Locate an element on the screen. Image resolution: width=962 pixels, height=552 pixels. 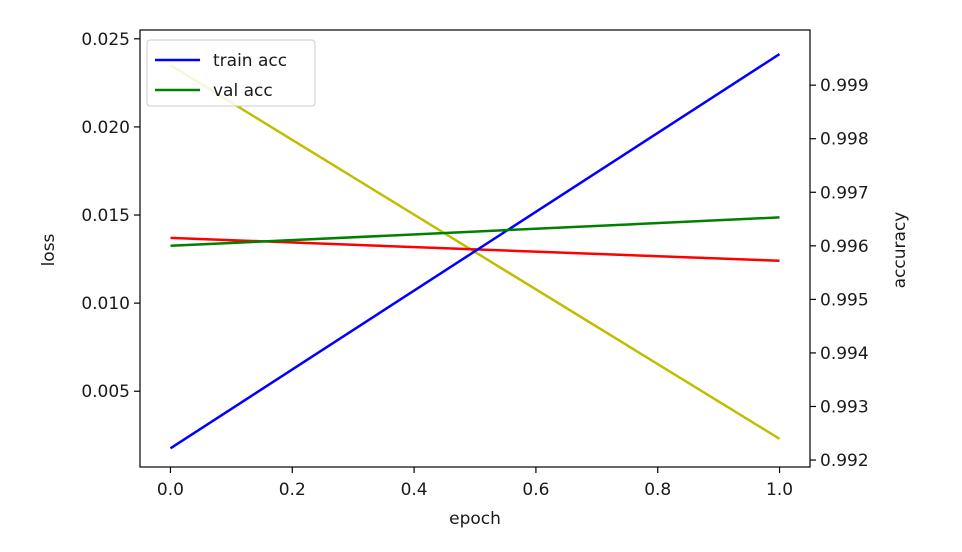
x-tick-label: 1.0 is located at coordinates (779, 490).